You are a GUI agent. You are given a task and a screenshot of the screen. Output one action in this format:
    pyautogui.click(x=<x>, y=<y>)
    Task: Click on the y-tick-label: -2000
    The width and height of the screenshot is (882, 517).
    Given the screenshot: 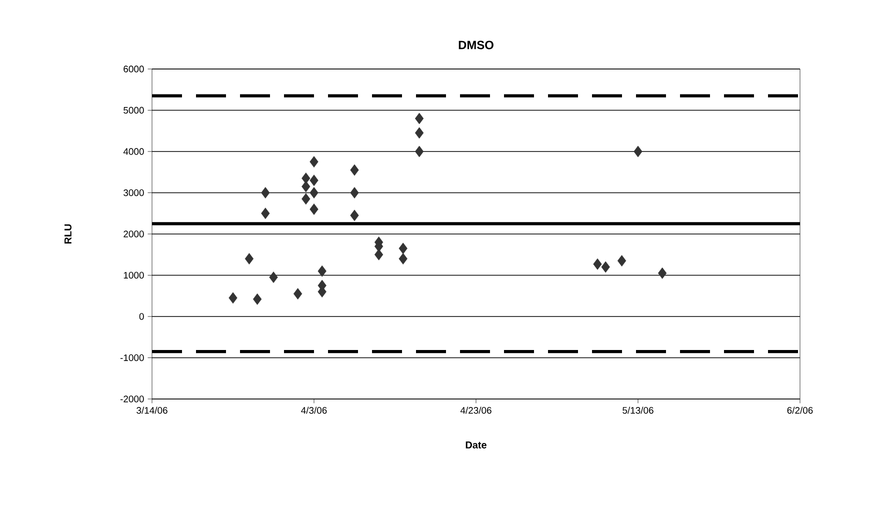 What is the action you would take?
    pyautogui.click(x=132, y=399)
    